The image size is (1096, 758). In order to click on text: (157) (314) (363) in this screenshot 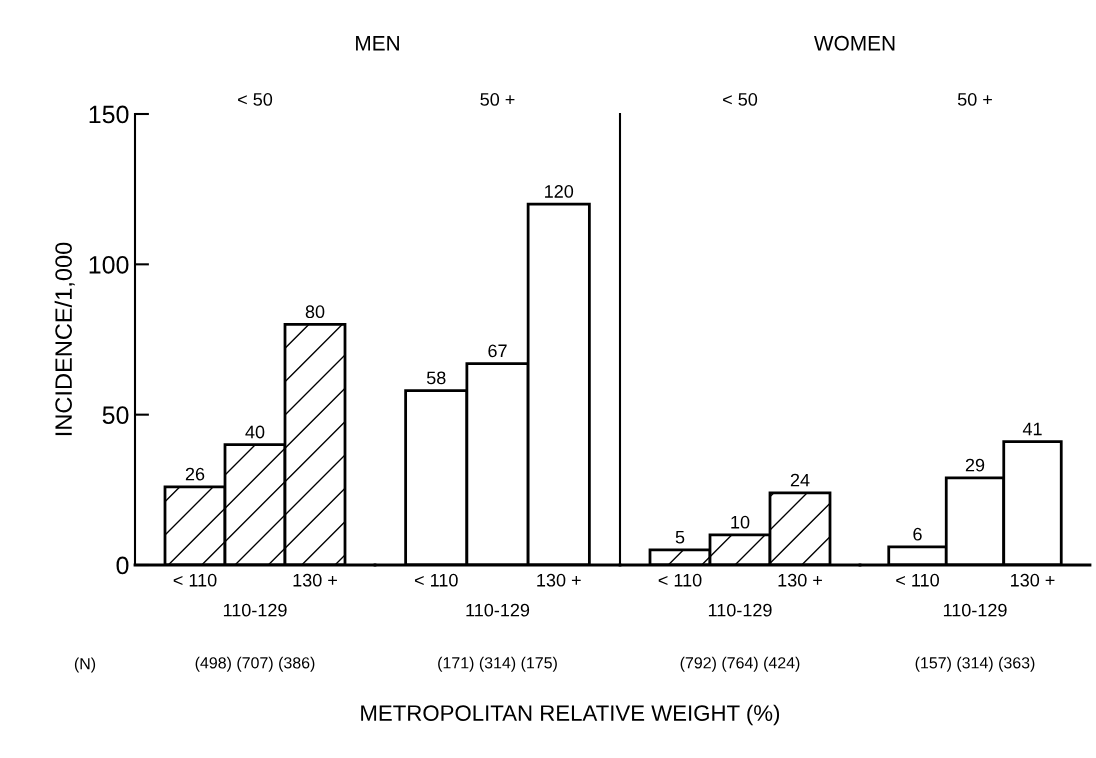, I will do `click(975, 664)`.